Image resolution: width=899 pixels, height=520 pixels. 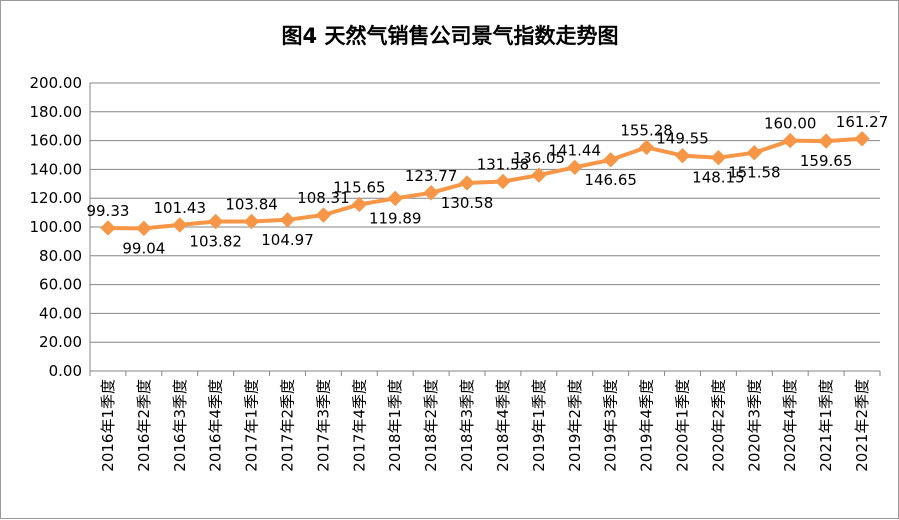 What do you see at coordinates (431, 425) in the screenshot?
I see `x-tick-label: 2018年2季度` at bounding box center [431, 425].